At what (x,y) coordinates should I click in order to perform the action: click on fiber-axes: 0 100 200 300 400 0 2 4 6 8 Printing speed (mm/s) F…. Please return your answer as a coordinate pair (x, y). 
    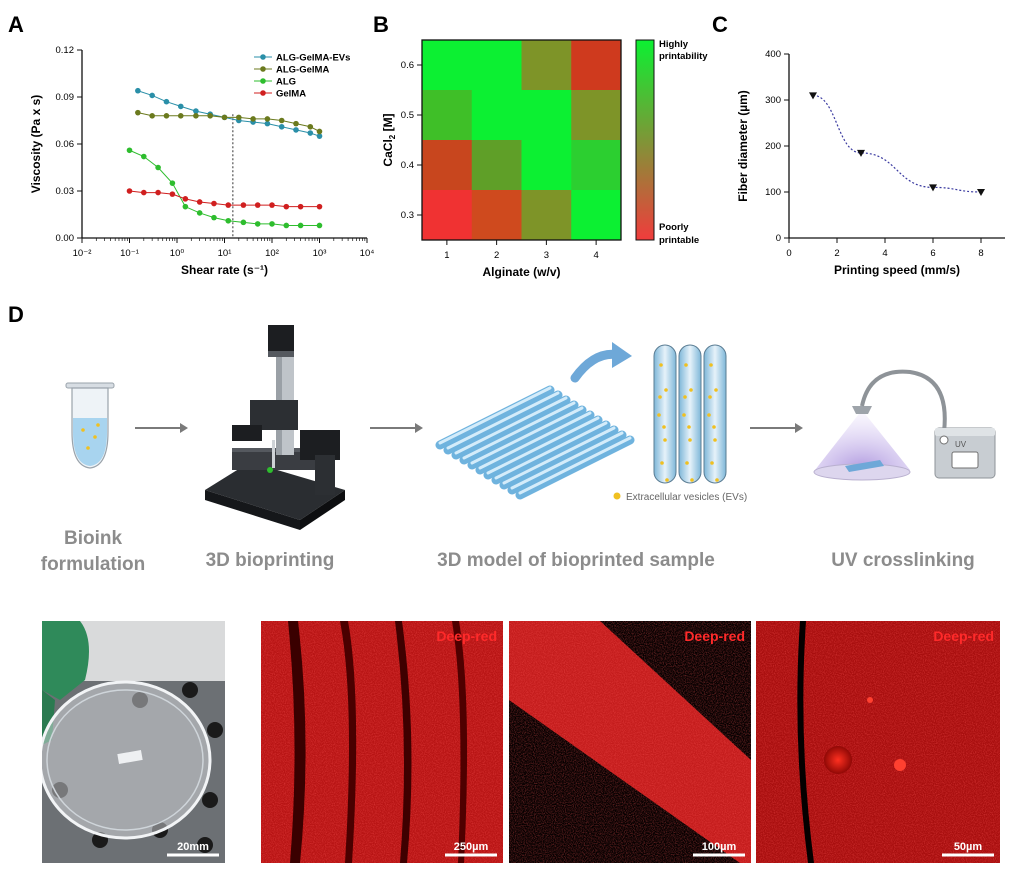
    Looking at the image, I should click on (870, 163).